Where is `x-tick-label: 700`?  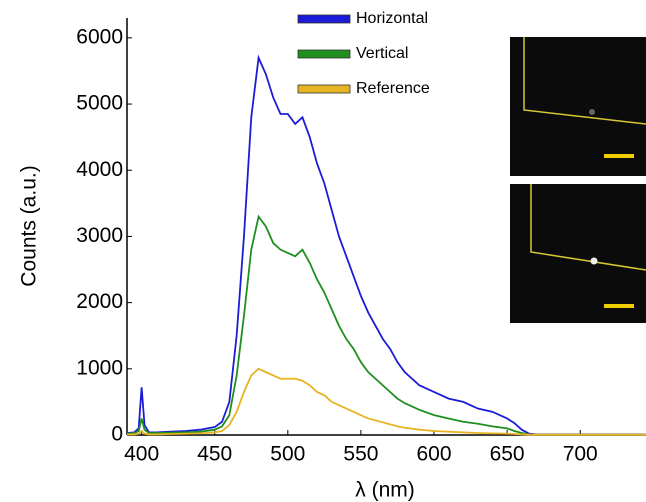 x-tick-label: 700 is located at coordinates (580, 454).